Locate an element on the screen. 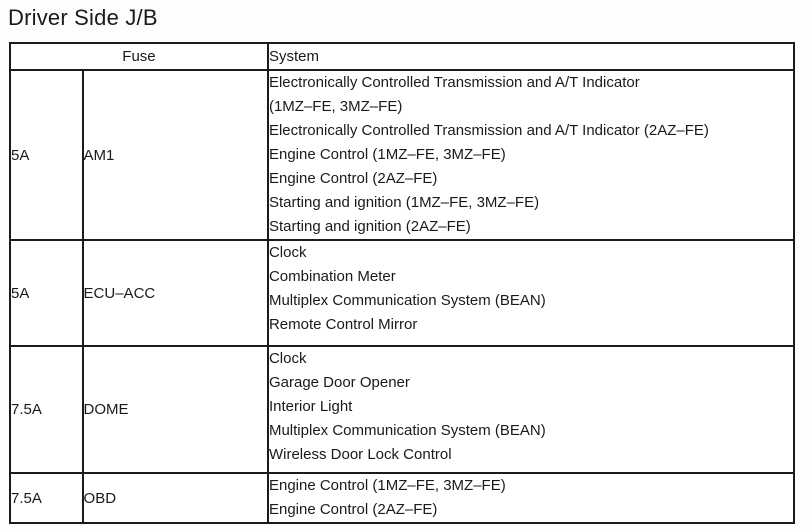  system-item: Remote Control Mirror is located at coordinates (343, 324).